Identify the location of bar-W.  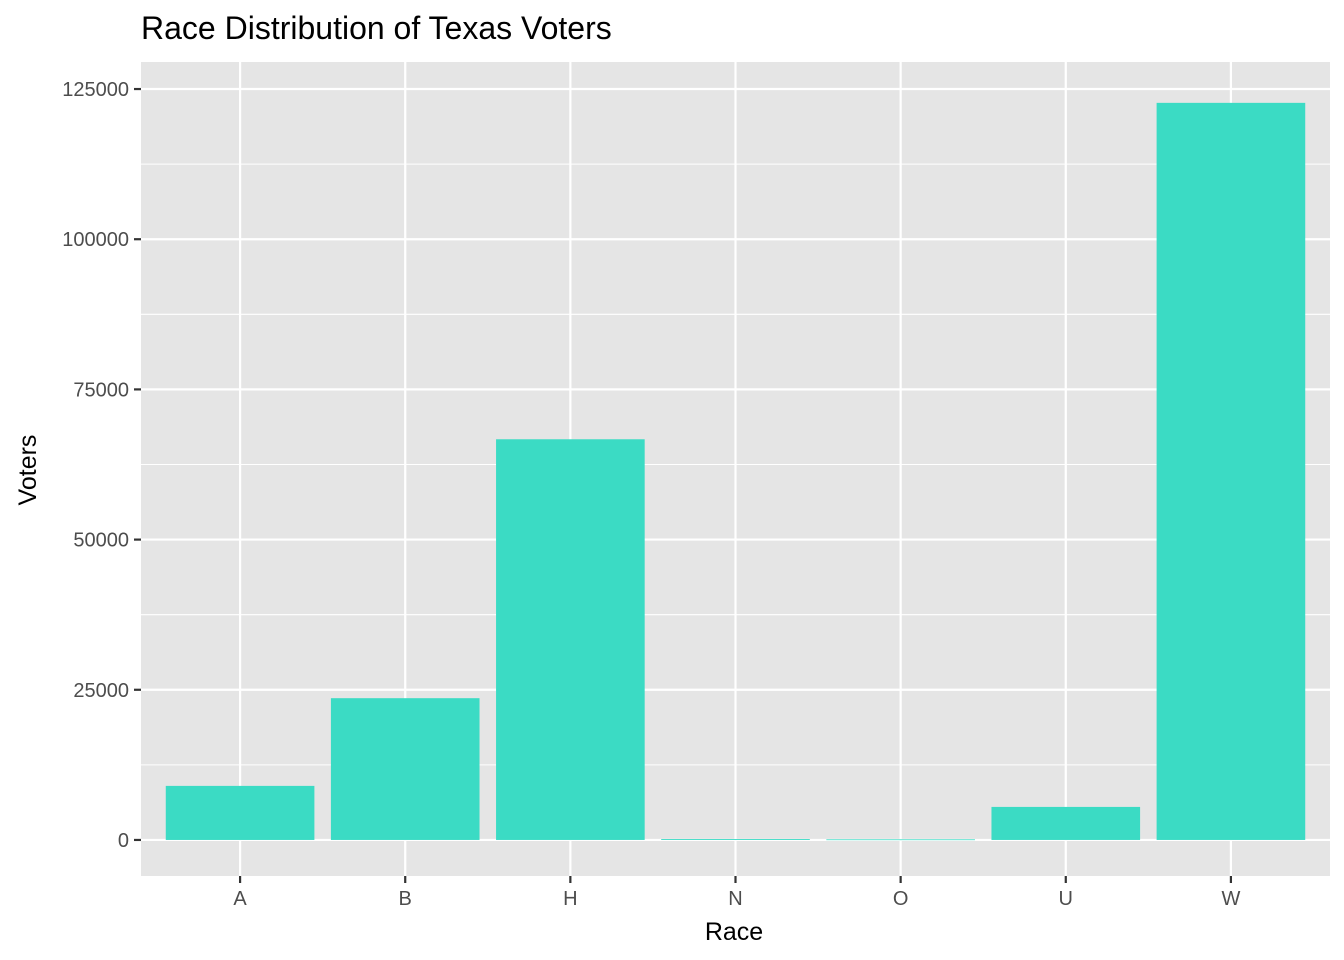
(1231, 471).